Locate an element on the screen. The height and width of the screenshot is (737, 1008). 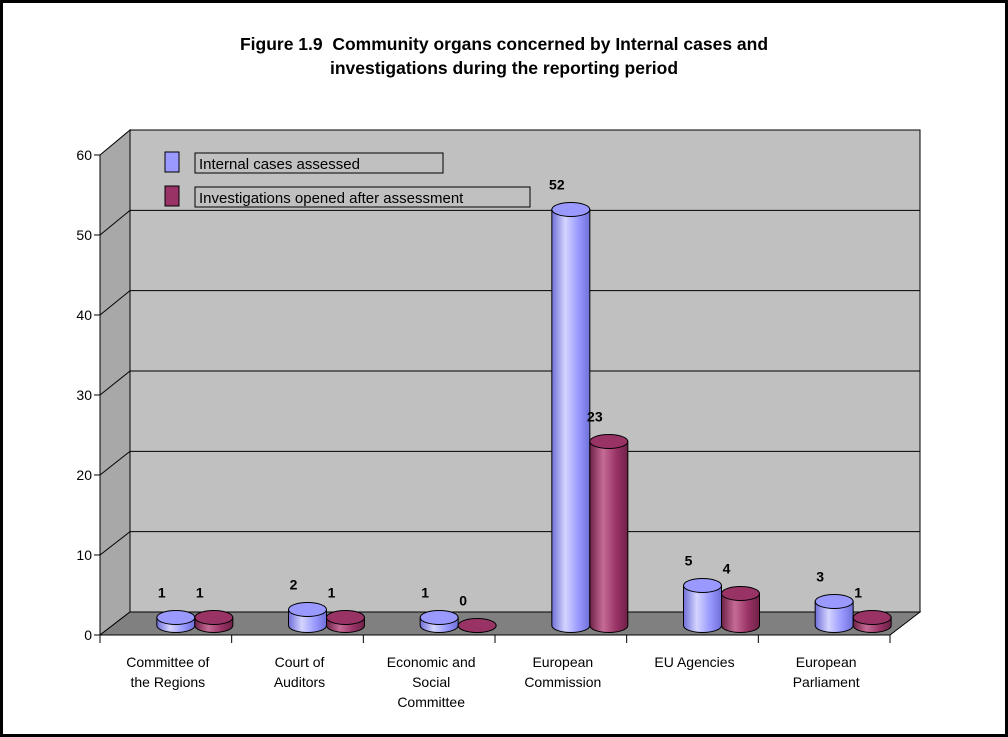
y-tick-label: 10 is located at coordinates (84, 555).